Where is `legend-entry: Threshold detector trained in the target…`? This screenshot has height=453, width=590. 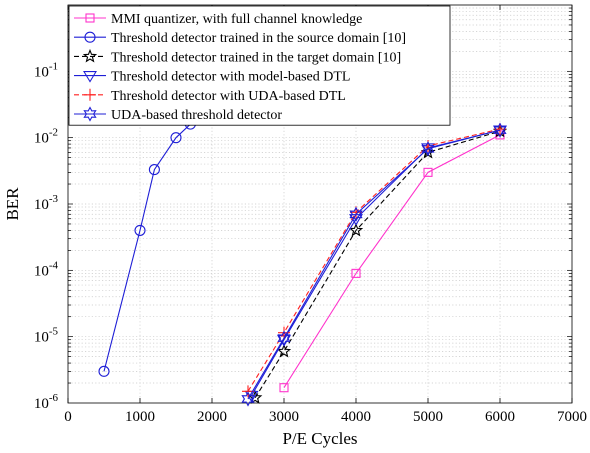
legend-entry: Threshold detector trained in the target… is located at coordinates (237, 56).